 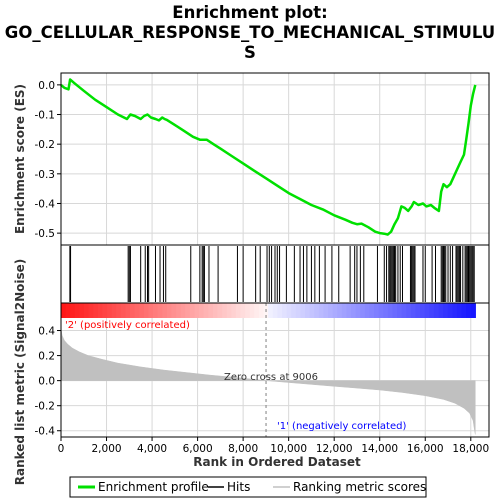 What do you see at coordinates (271, 377) in the screenshot?
I see `zero-cross-annotation: Zero cross at 9006` at bounding box center [271, 377].